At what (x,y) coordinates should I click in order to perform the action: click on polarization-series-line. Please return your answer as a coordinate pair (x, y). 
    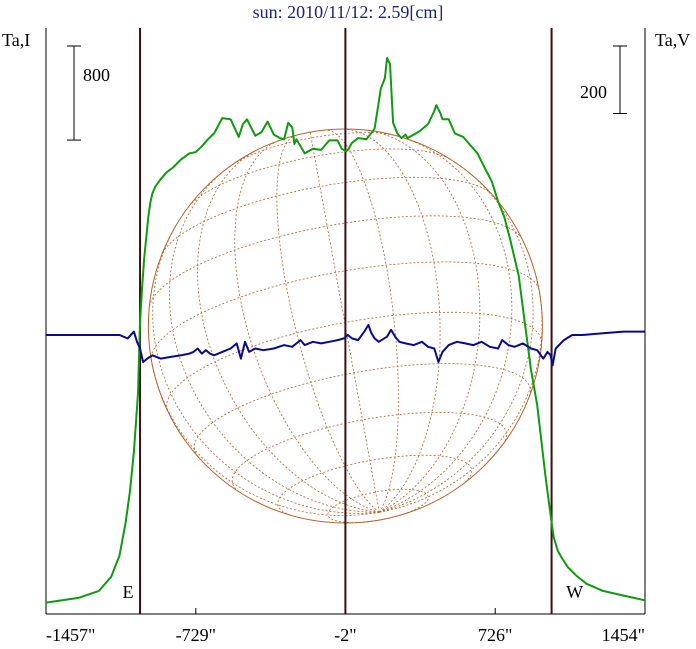
    Looking at the image, I should click on (345, 345).